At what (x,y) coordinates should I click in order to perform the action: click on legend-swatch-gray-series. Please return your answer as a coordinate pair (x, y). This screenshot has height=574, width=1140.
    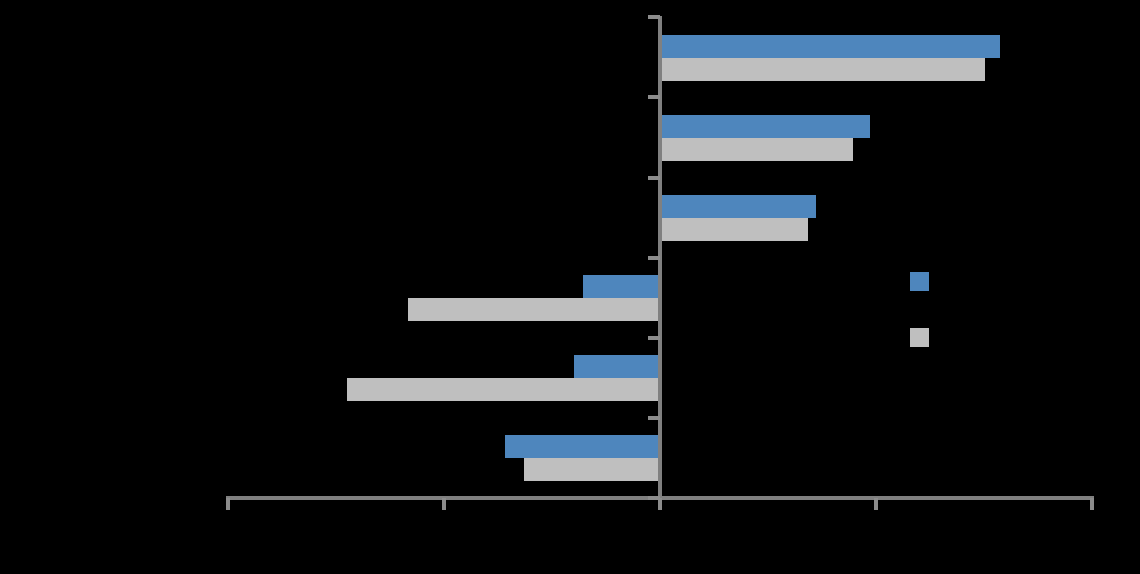
    Looking at the image, I should click on (919, 337).